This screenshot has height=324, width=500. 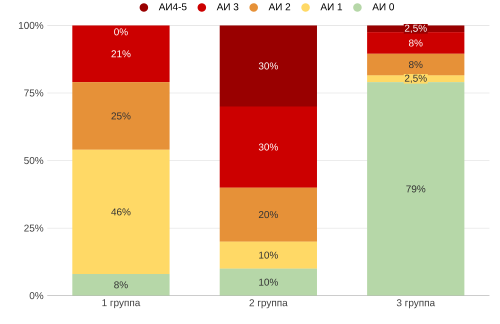 I want to click on y-tick-label: 0%, so click(x=37, y=296).